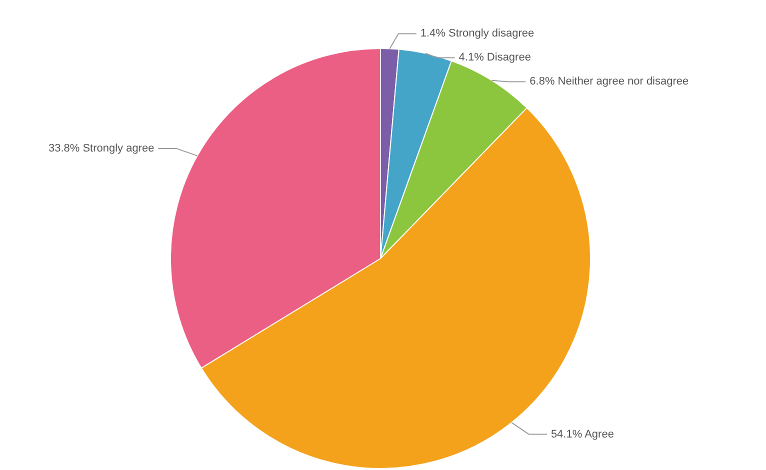 This screenshot has width=766, height=470. What do you see at coordinates (101, 148) in the screenshot?
I see `slice-label: 33.8% Strongly agree` at bounding box center [101, 148].